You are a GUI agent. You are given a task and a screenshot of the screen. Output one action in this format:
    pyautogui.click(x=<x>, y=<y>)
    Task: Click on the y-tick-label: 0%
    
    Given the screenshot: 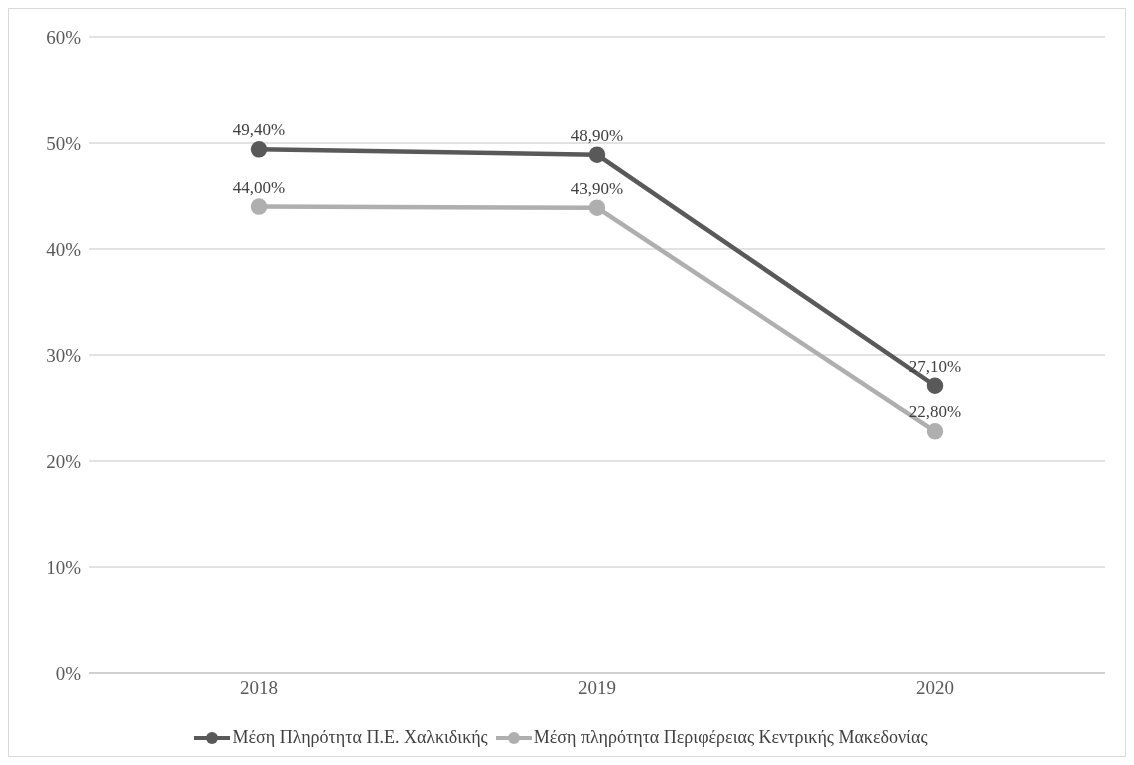 What is the action you would take?
    pyautogui.click(x=68, y=673)
    